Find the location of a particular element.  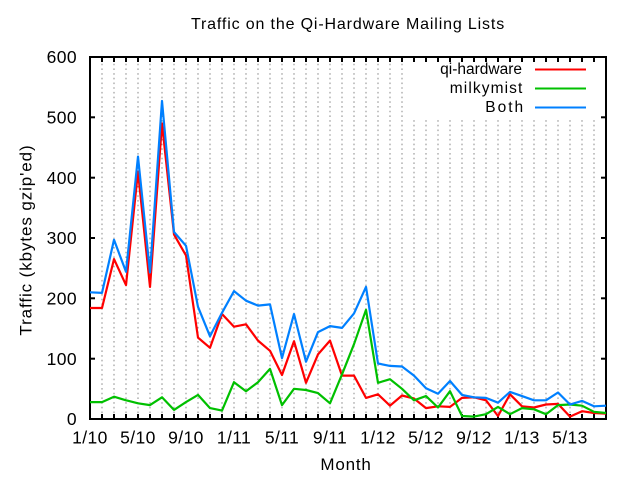

svg-text: 300 is located at coordinates (62, 238).